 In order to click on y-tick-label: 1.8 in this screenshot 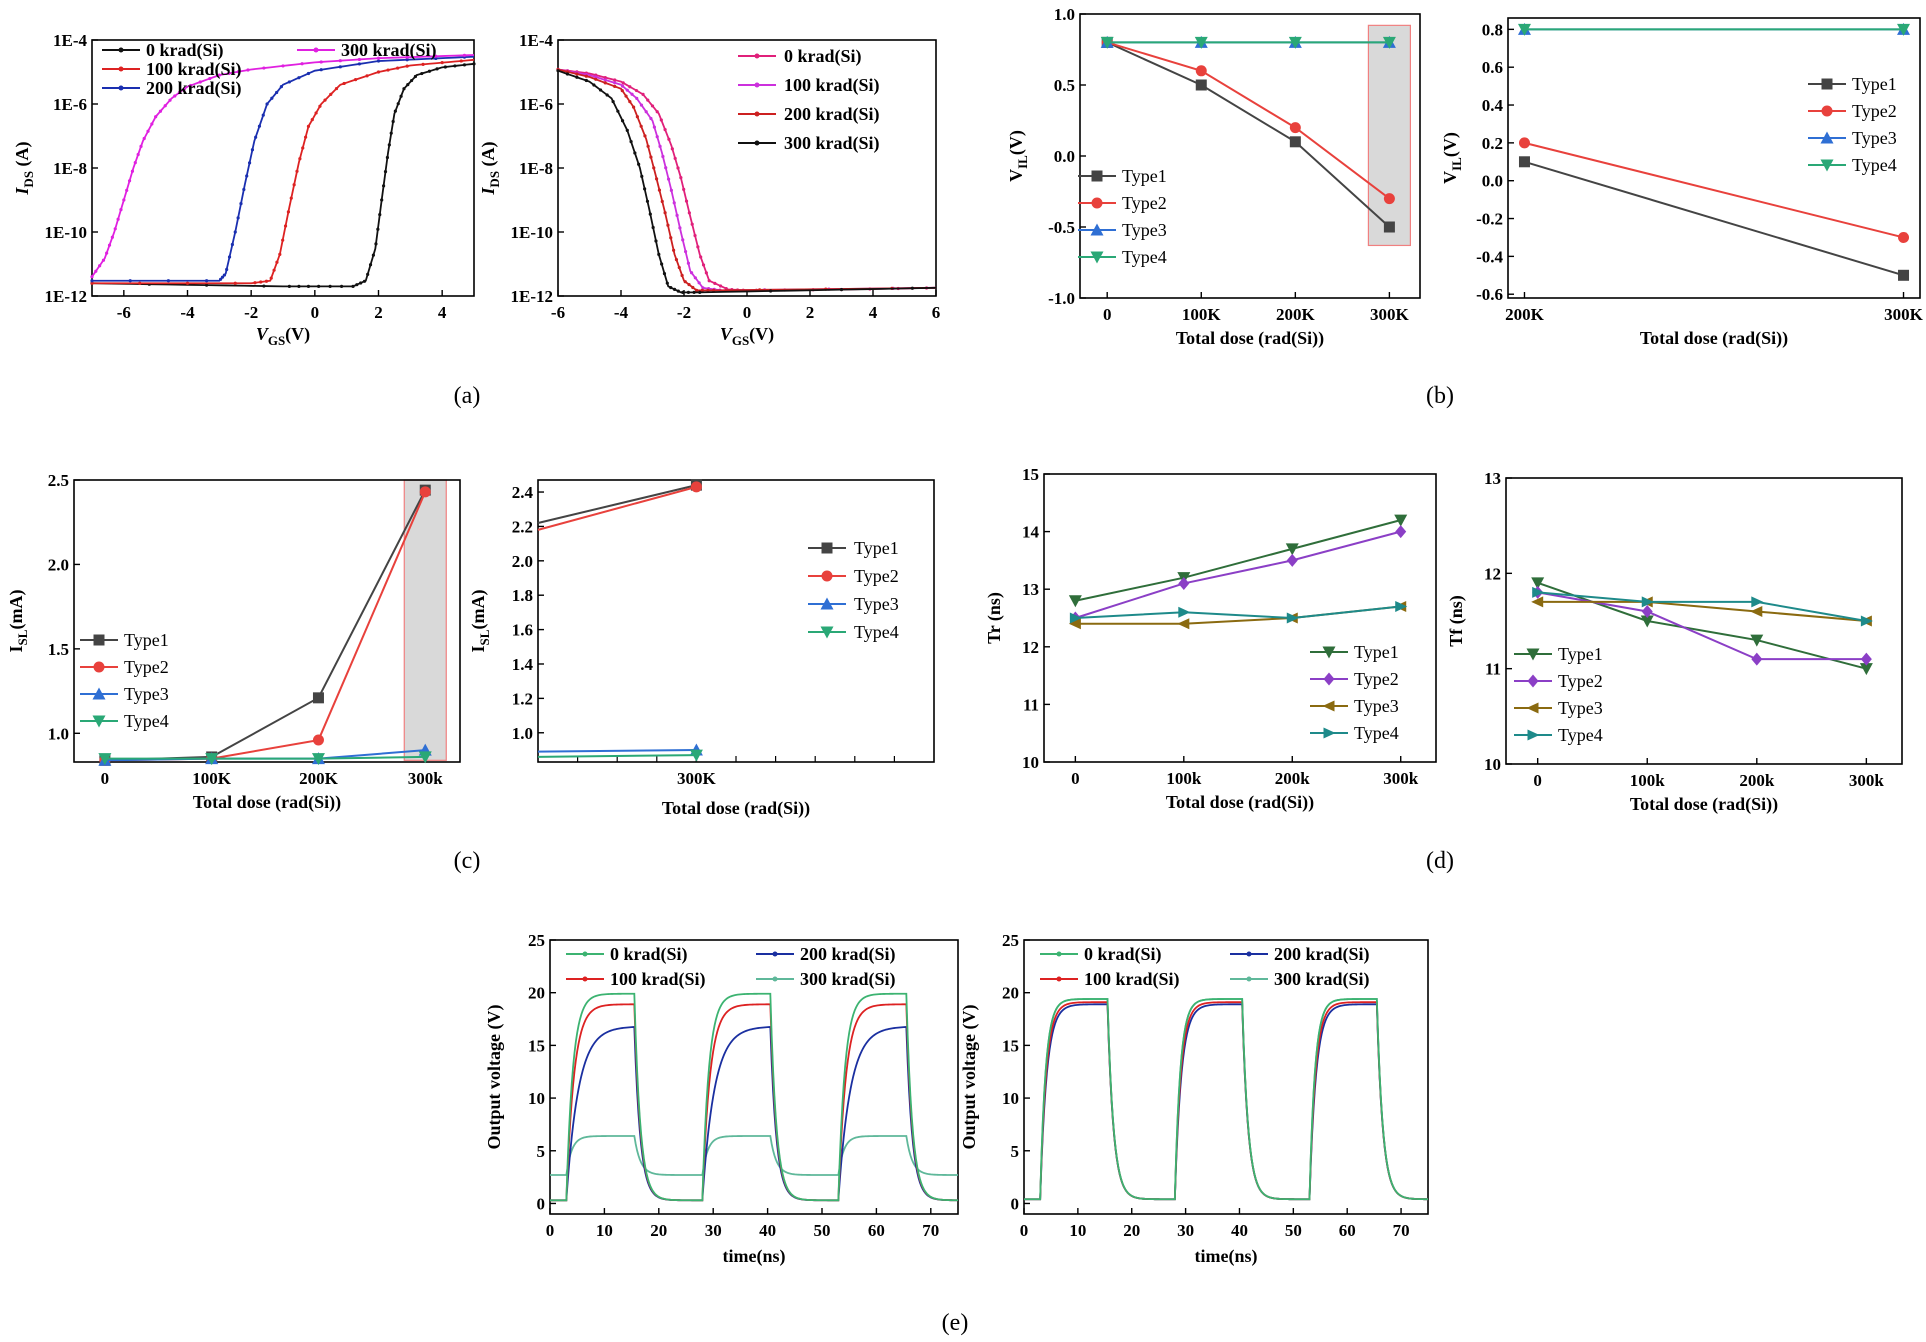, I will do `click(522, 595)`.